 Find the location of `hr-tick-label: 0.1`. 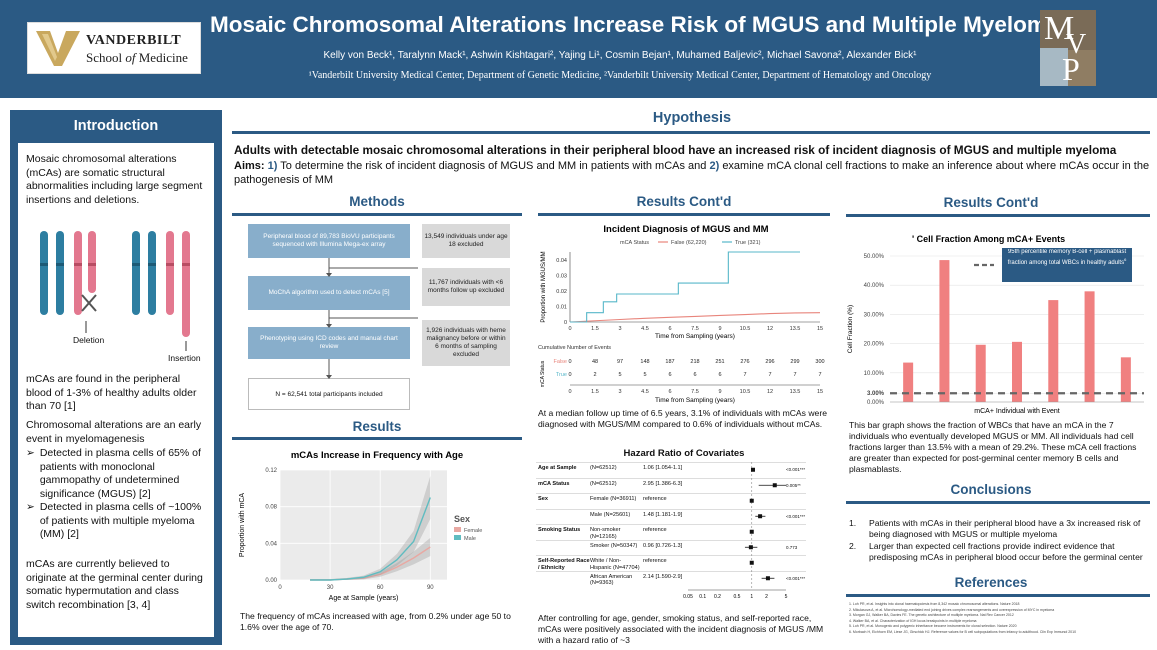

hr-tick-label: 0.1 is located at coordinates (702, 597).